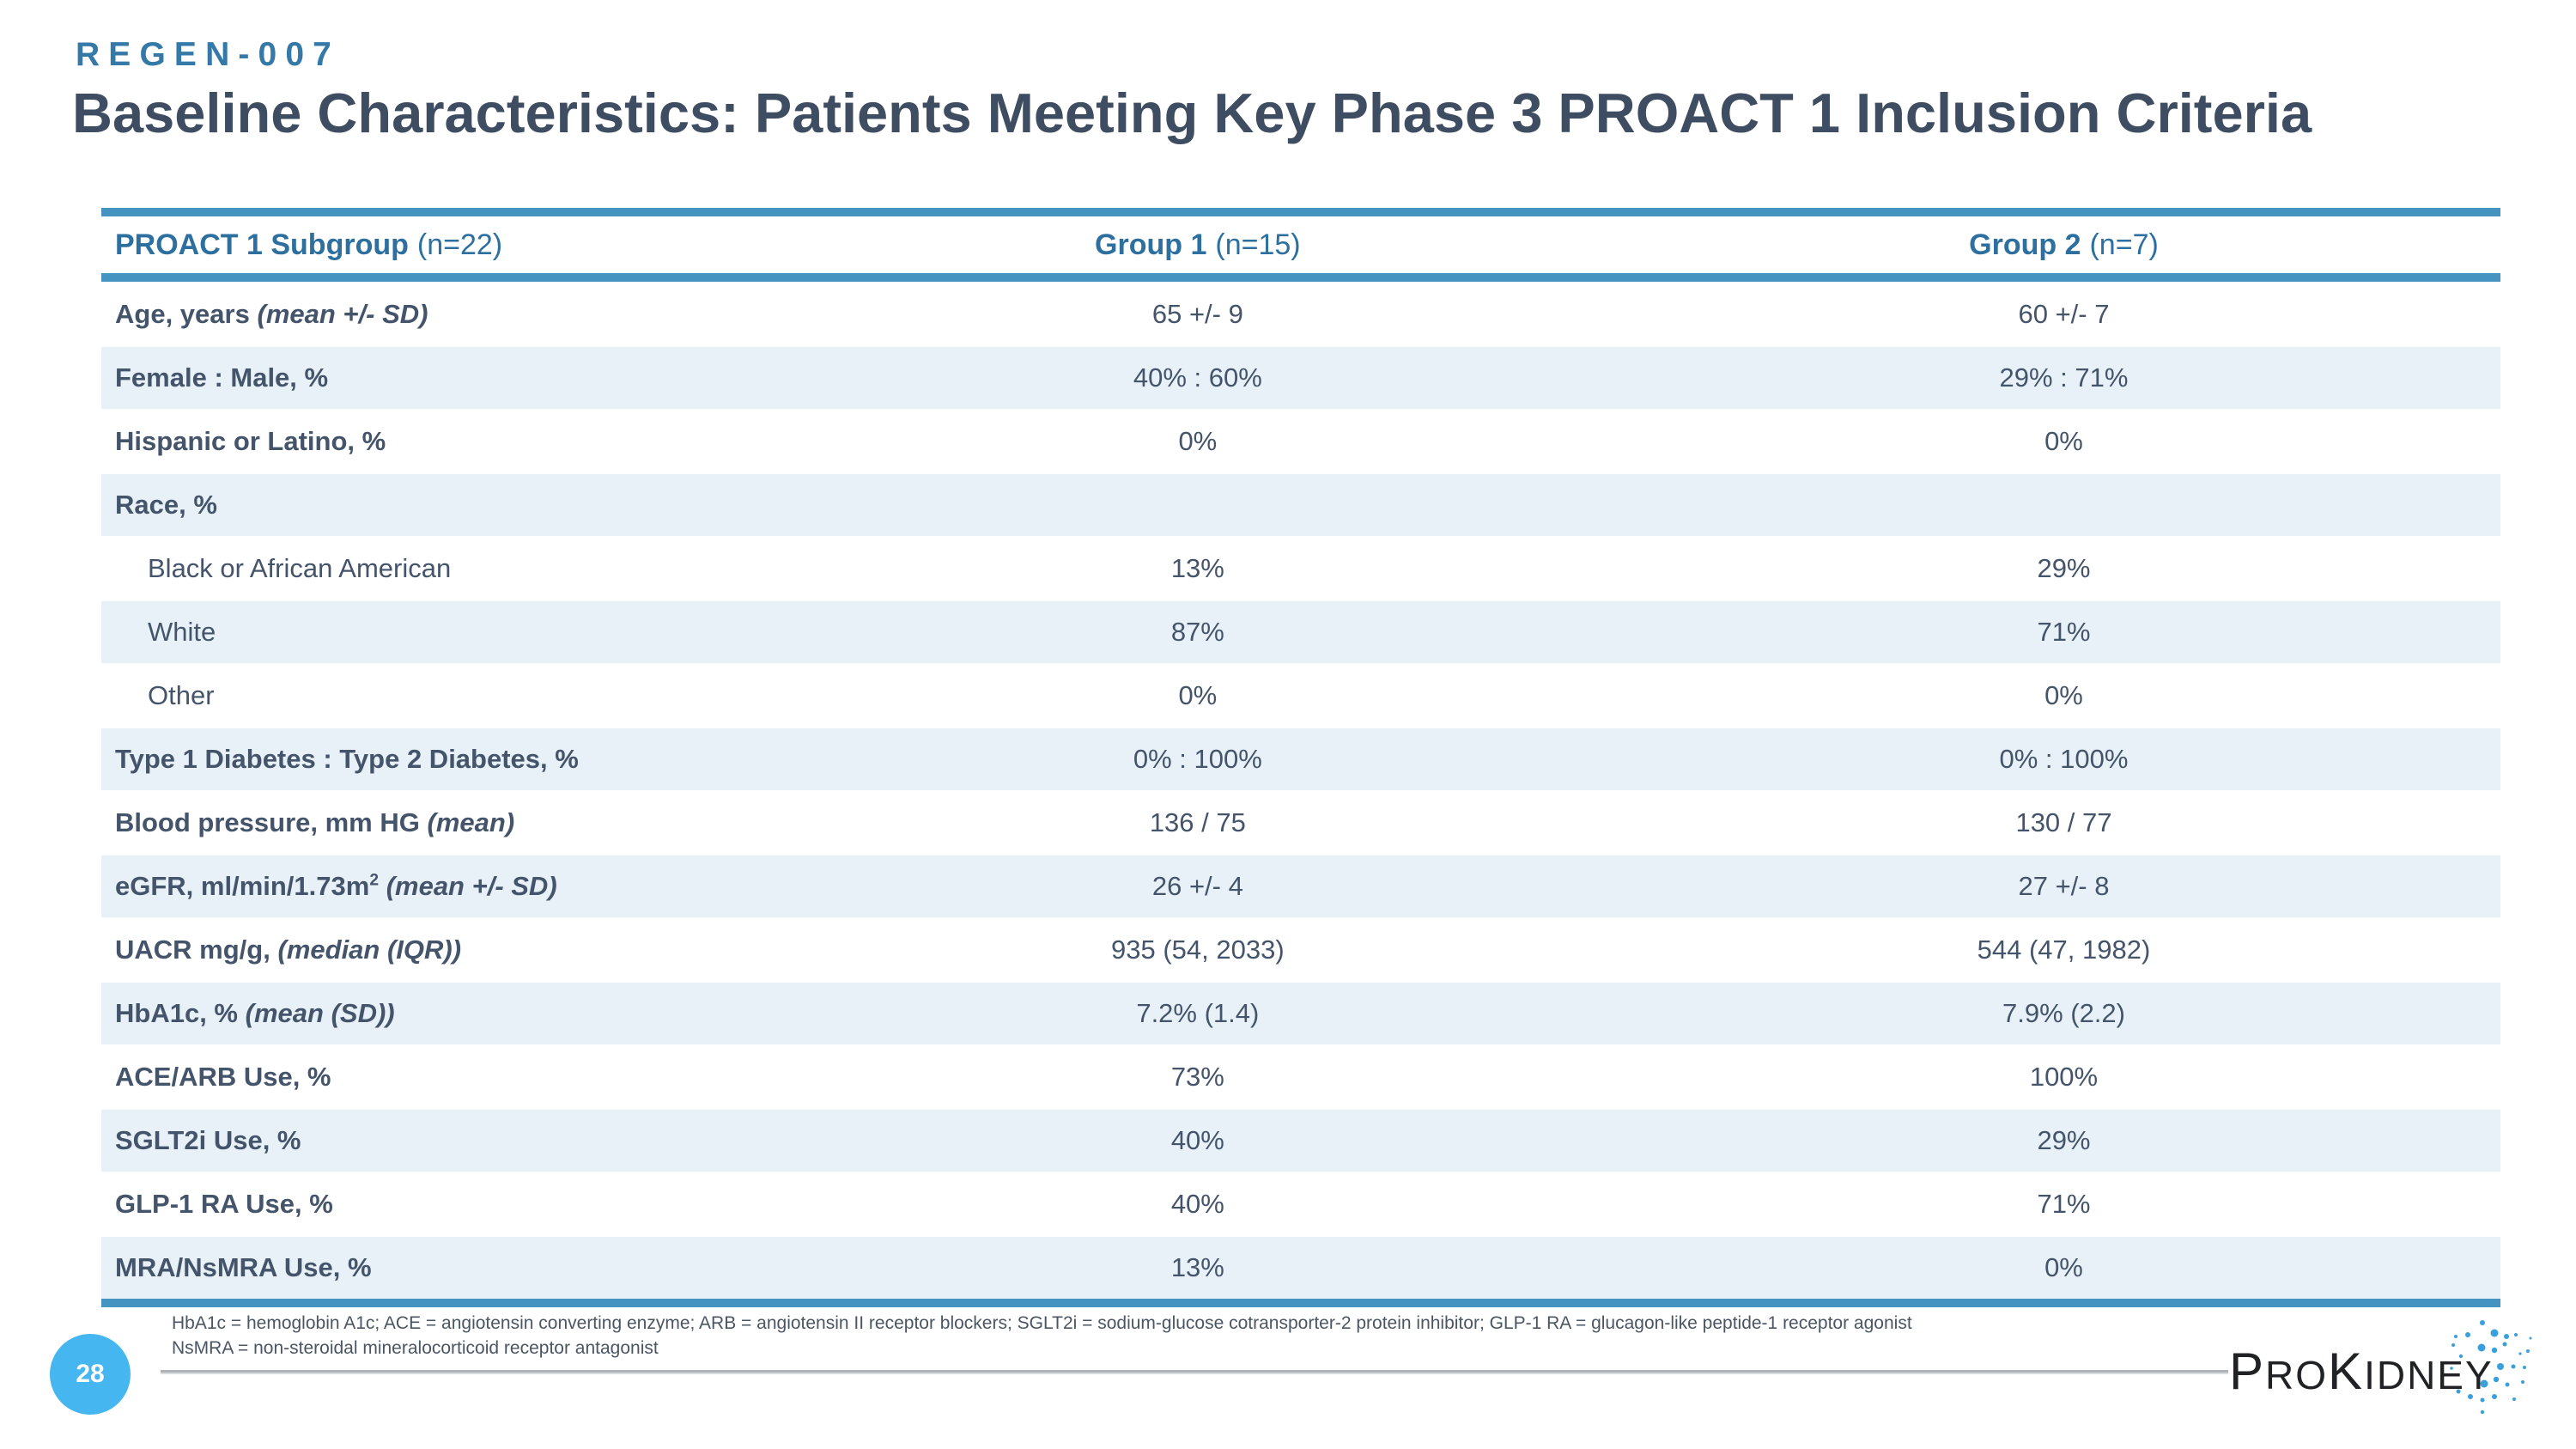 Image resolution: width=2576 pixels, height=1449 pixels. What do you see at coordinates (1197, 314) in the screenshot?
I see `group1-value: 65 +/- 9` at bounding box center [1197, 314].